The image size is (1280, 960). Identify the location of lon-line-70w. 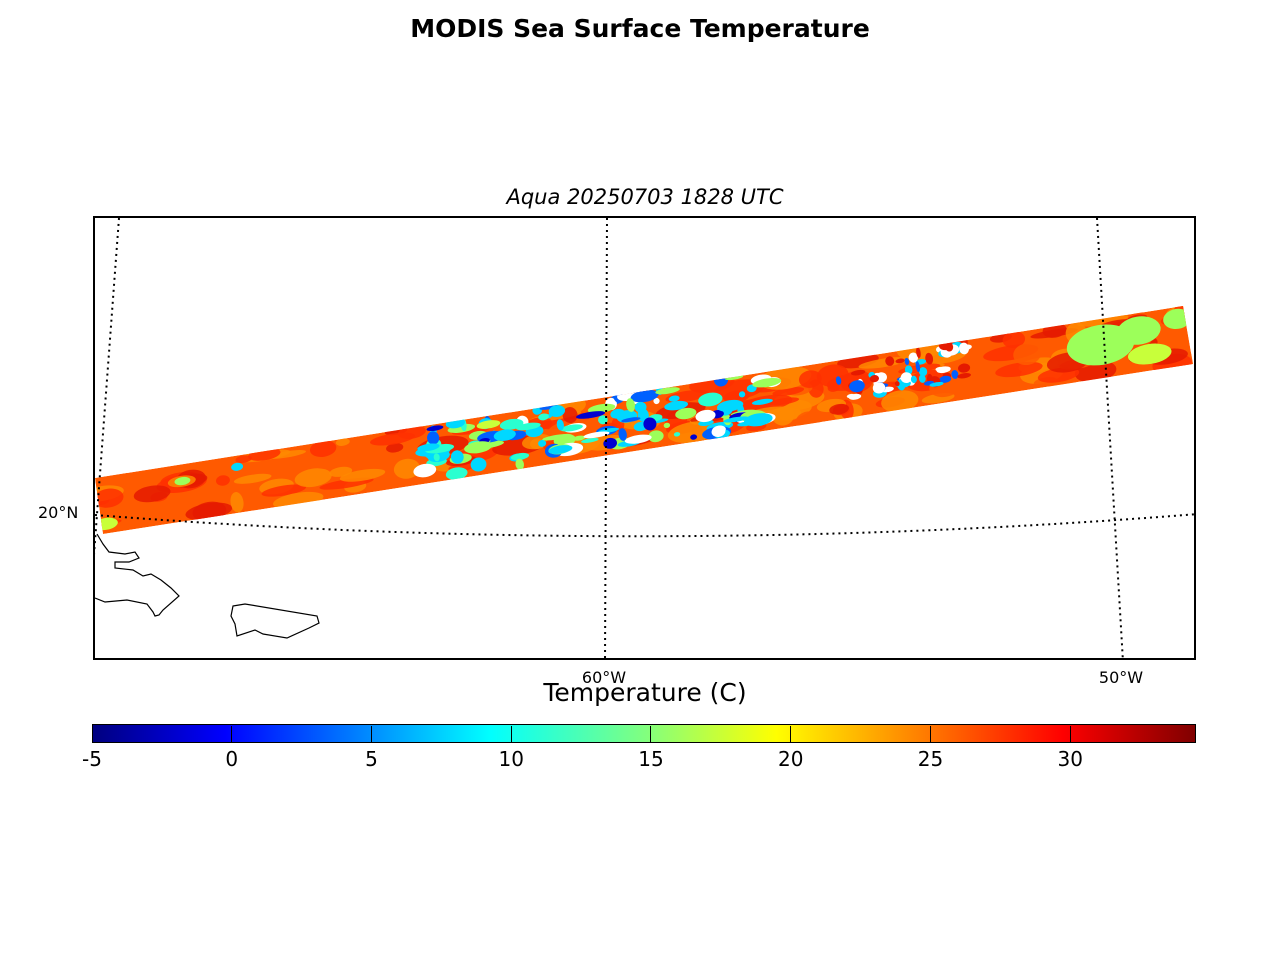
(107, 386).